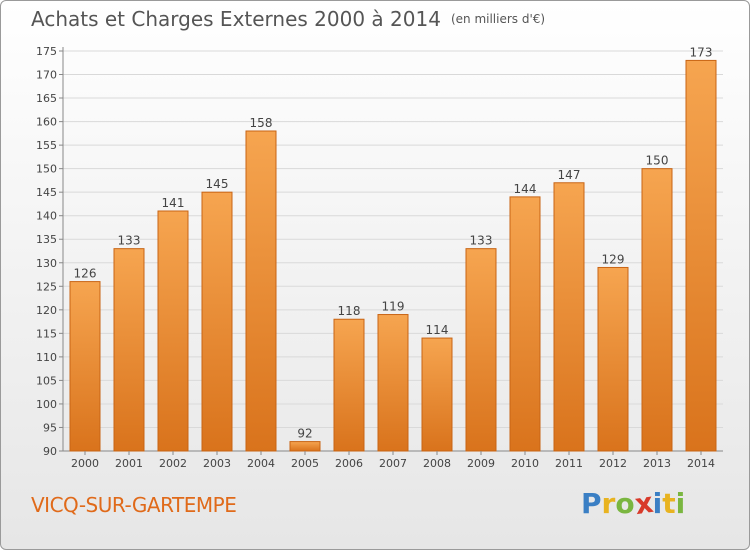 This screenshot has width=750, height=550. What do you see at coordinates (701, 463) in the screenshot?
I see `x-tick-label-2014: 2014` at bounding box center [701, 463].